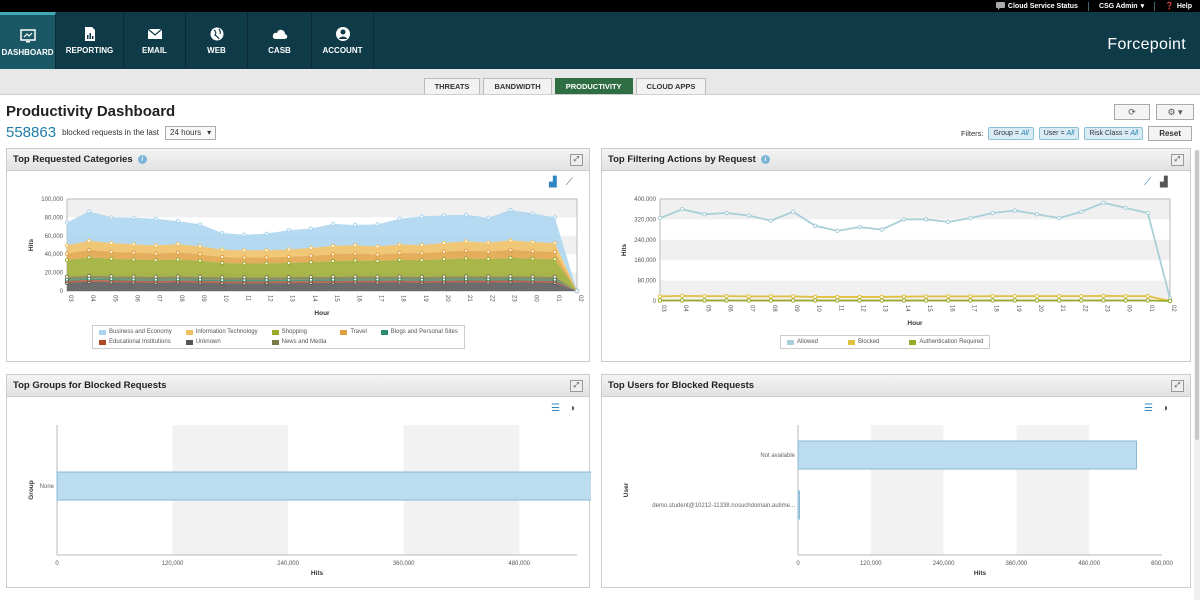 This screenshot has height=600, width=1200. Describe the element at coordinates (1089, 564) in the screenshot. I see `x-tick-label: 480,000` at that location.